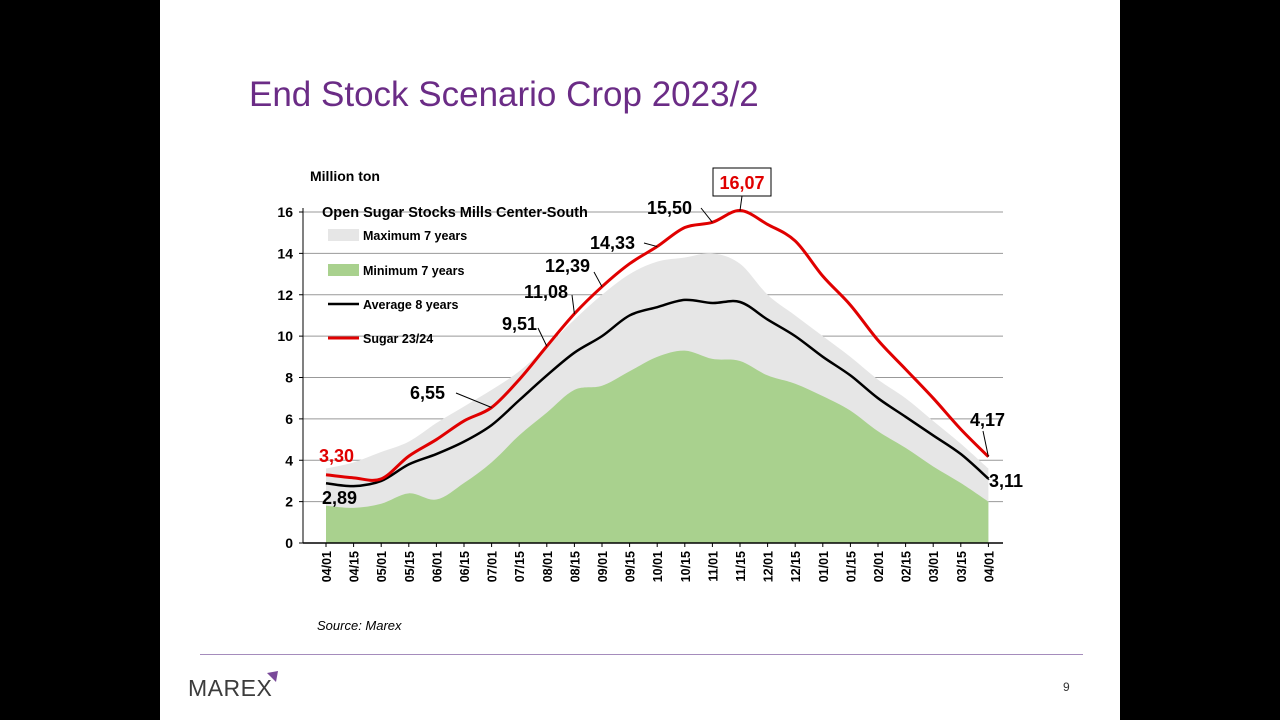 This screenshot has height=720, width=1280. What do you see at coordinates (465, 566) in the screenshot?
I see `x-tick-label: 06/15` at bounding box center [465, 566].